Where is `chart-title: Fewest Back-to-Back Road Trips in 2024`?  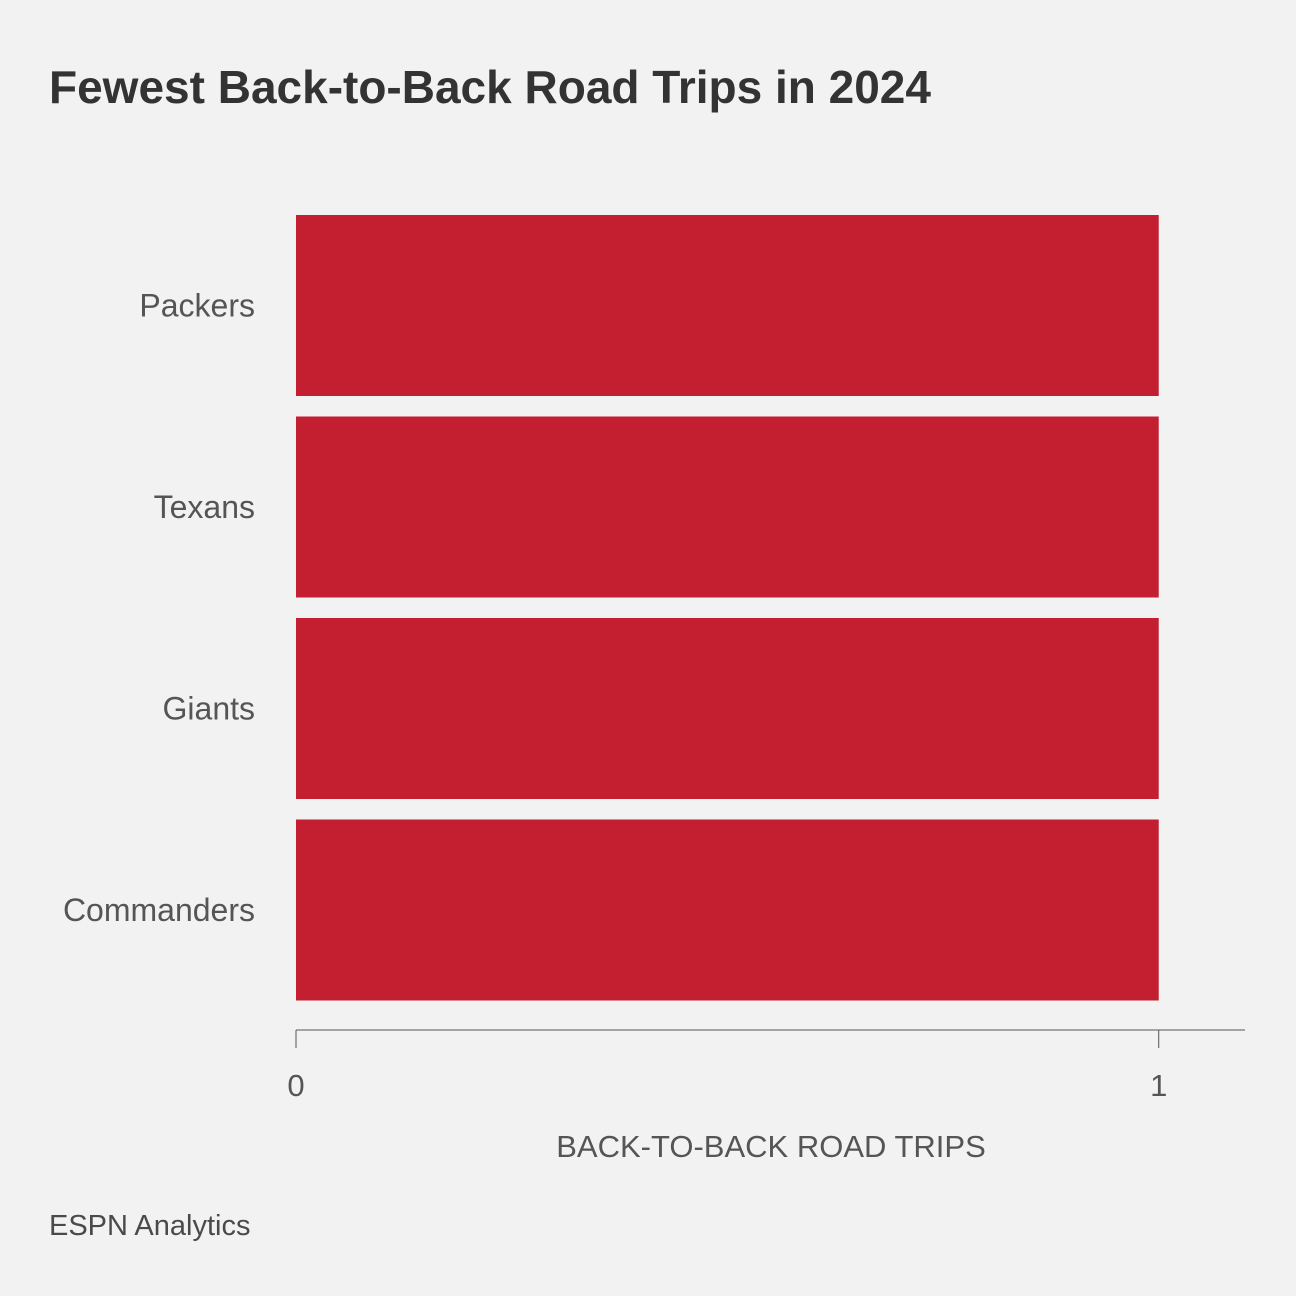 chart-title: Fewest Back-to-Back Road Trips in 2024 is located at coordinates (490, 87).